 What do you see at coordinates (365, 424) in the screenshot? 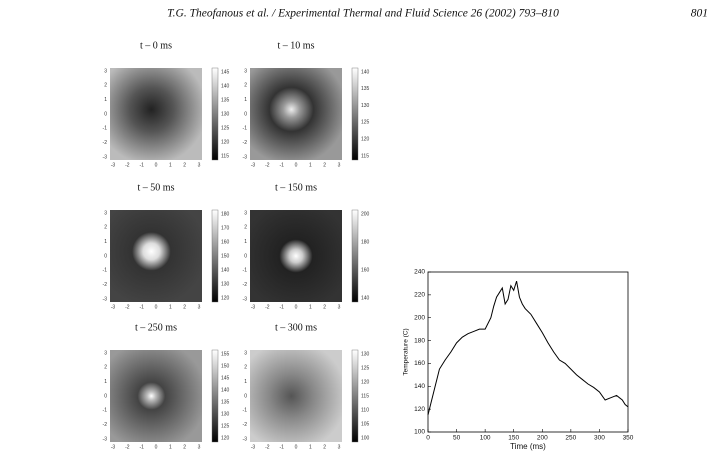
I see `colorbar-tick-label: 105` at bounding box center [365, 424].